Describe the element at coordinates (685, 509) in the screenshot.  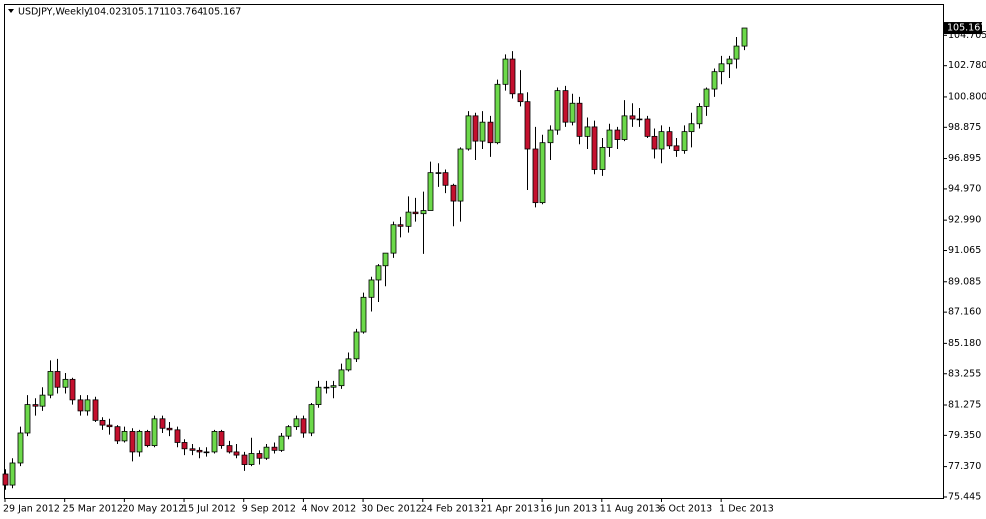
I see `x-tick-label: 6 Oct 2013` at that location.